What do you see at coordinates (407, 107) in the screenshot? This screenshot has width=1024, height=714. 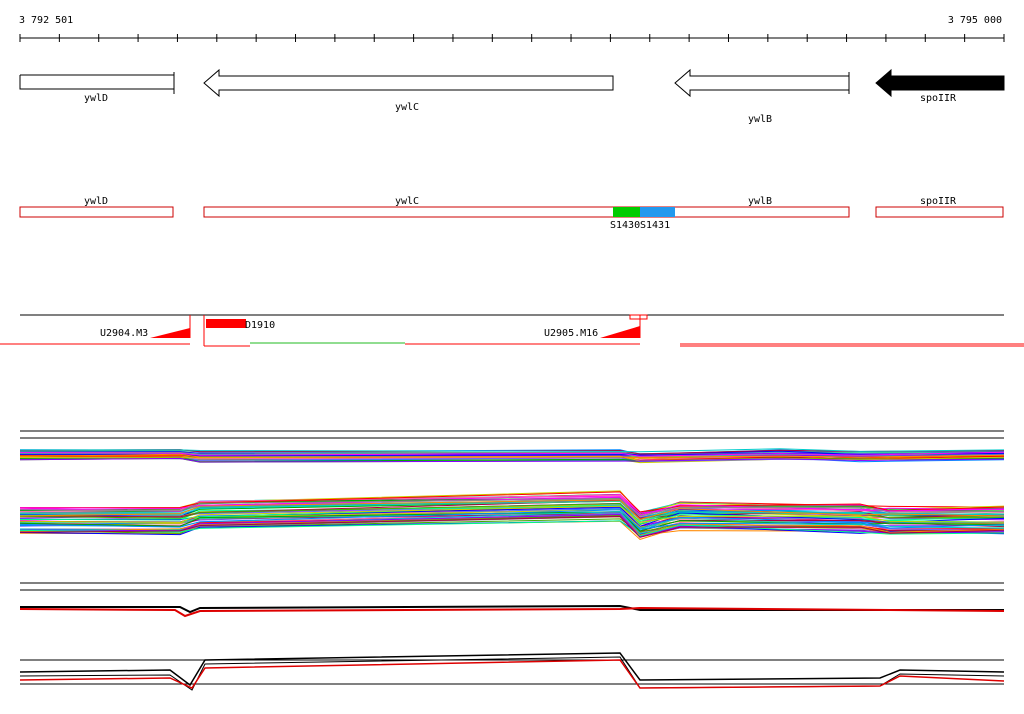 I see `gene-label-ywlC: ywlC` at bounding box center [407, 107].